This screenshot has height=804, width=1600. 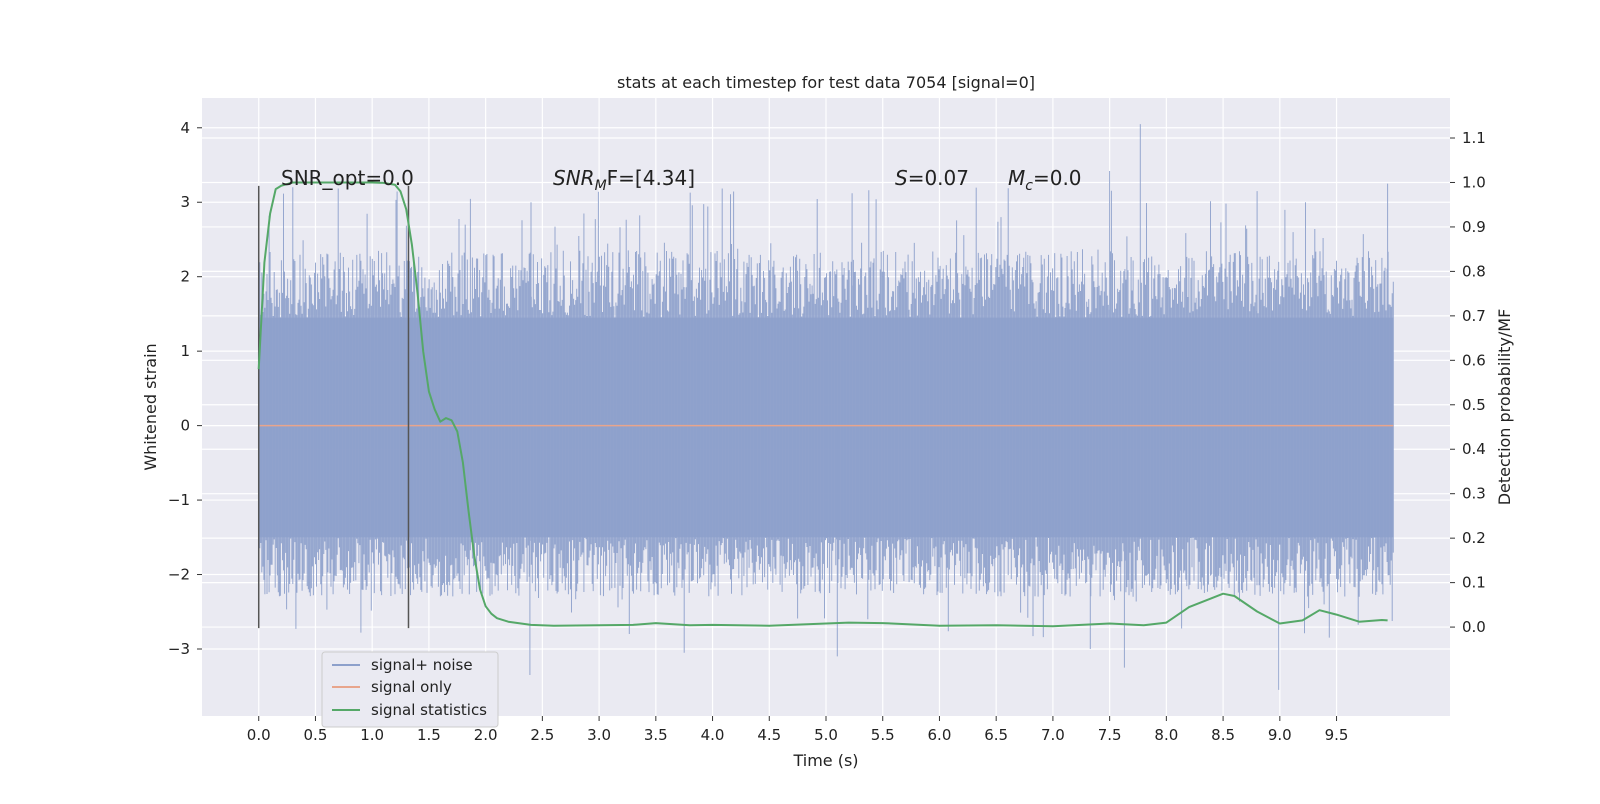 What do you see at coordinates (1016, 178) in the screenshot?
I see `annotation-mc-label: M` at bounding box center [1016, 178].